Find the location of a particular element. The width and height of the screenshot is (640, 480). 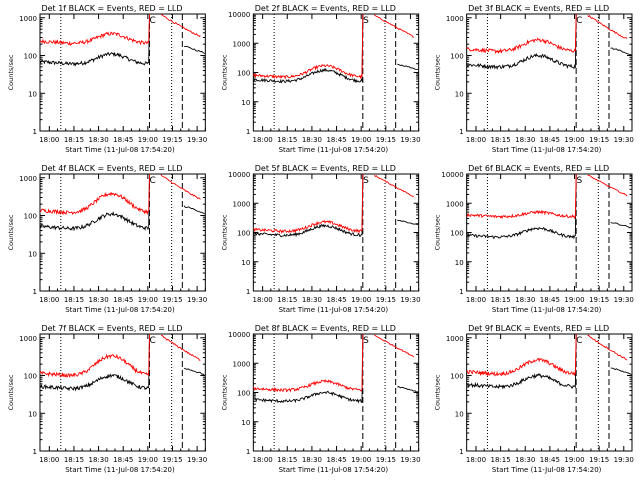

panel-title: Det 8f BLACK = Events, RED = LLD is located at coordinates (325, 328).